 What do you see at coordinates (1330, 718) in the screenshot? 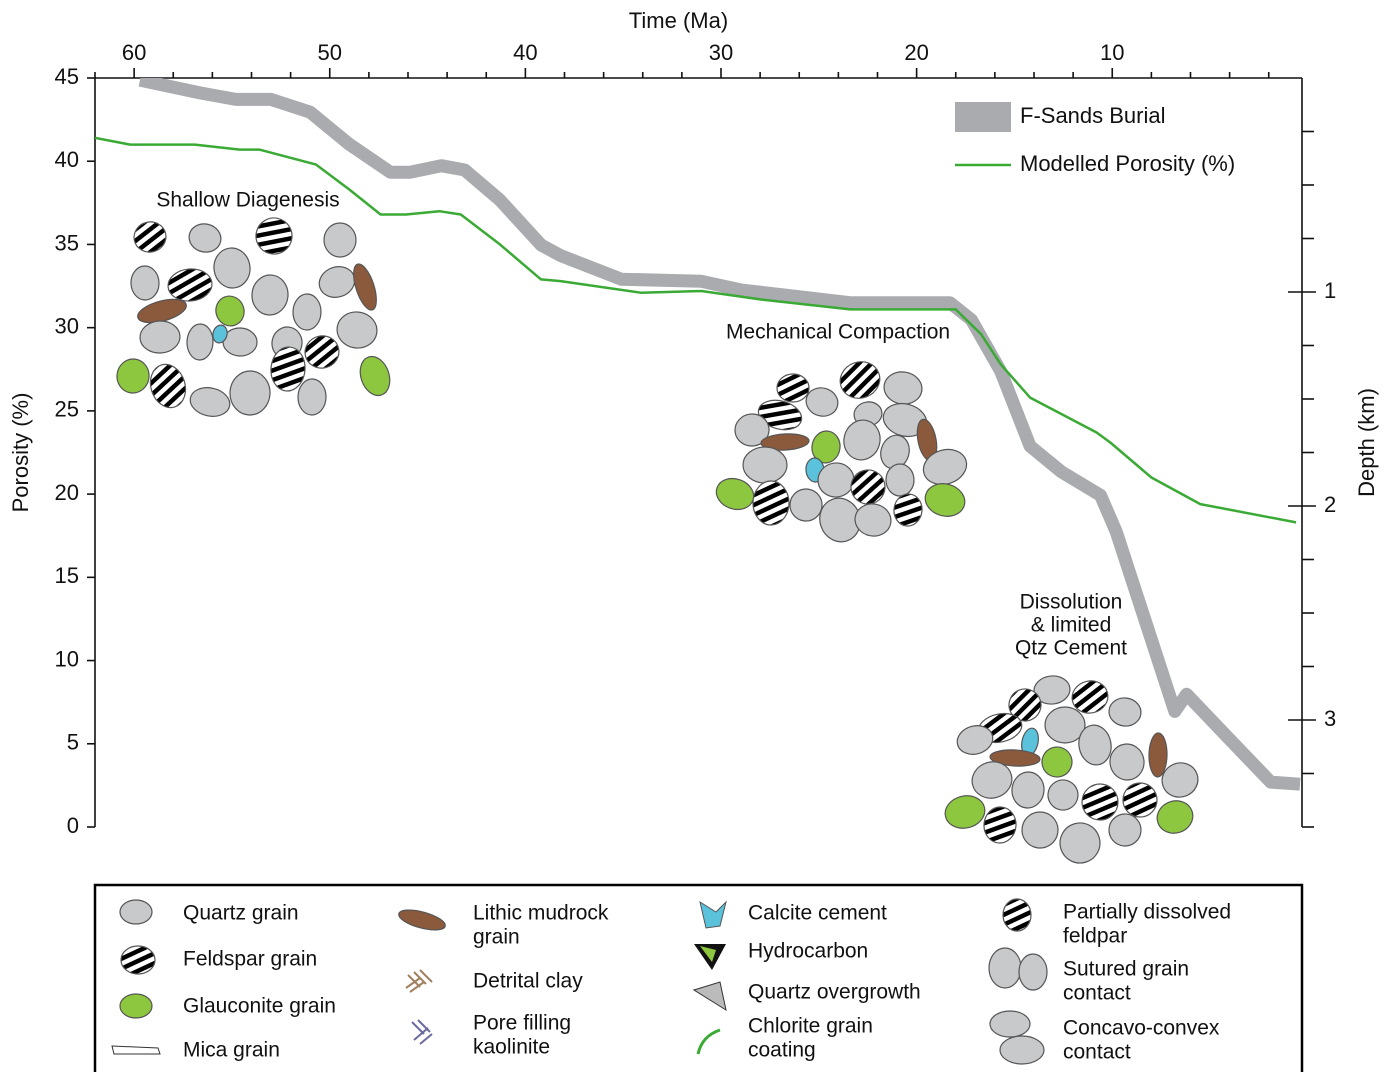
I see `y2-tick-label: 3` at bounding box center [1330, 718].